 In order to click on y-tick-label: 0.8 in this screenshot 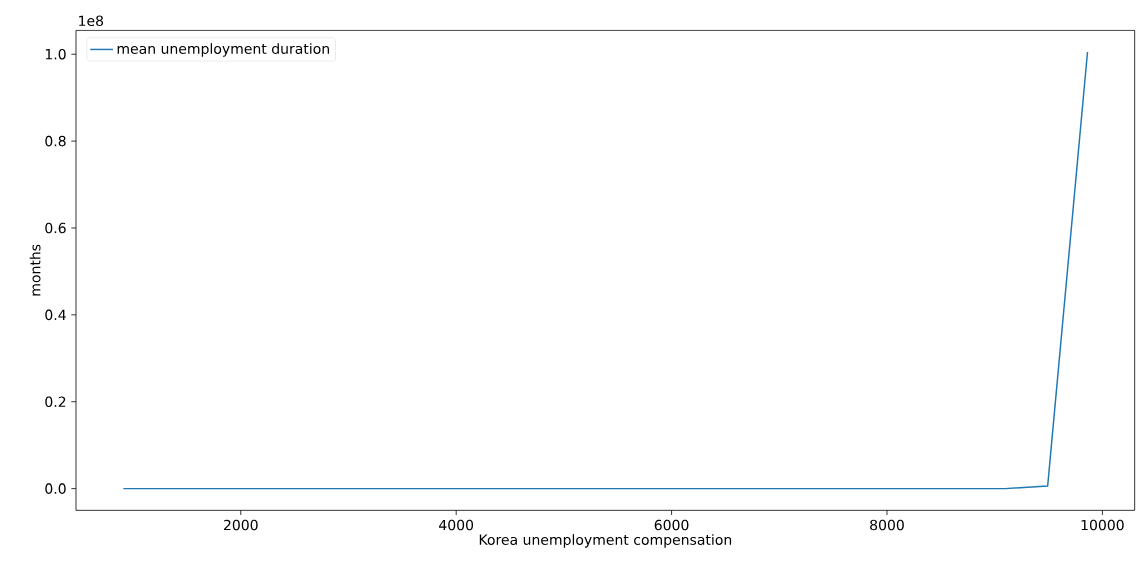, I will do `click(55, 141)`.